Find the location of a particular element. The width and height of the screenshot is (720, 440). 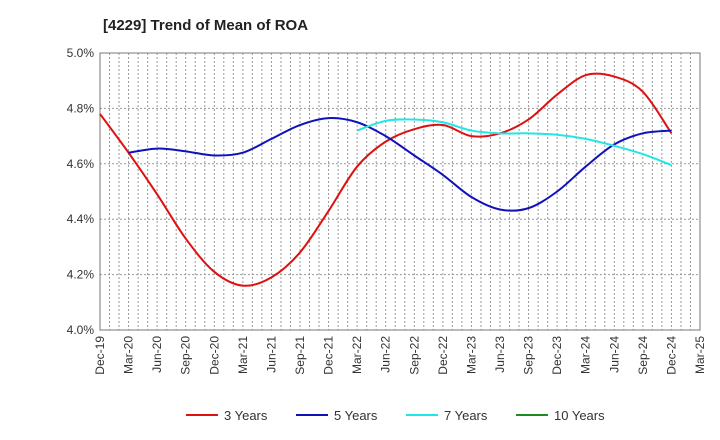

y-tick-label: 4.0% is located at coordinates (81, 330).